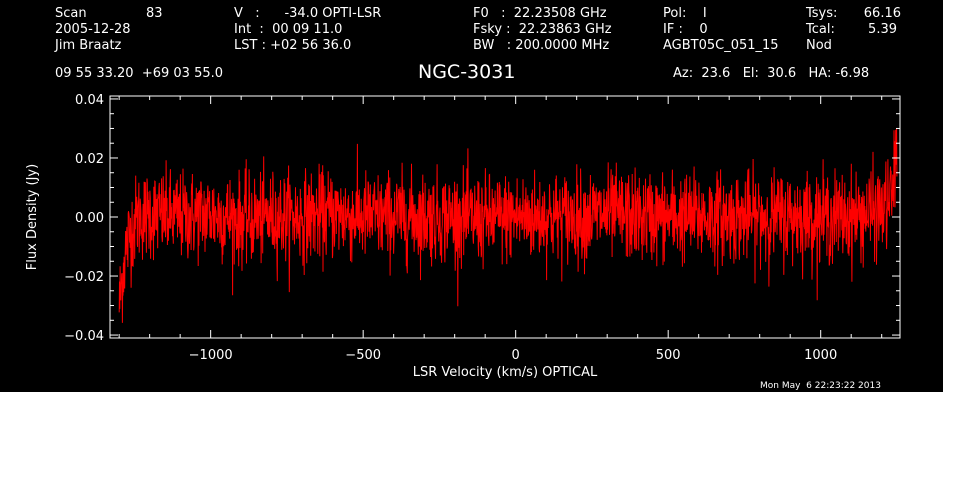 This screenshot has width=962, height=490. I want to click on velocity-info: V : -34.0 OPTI-LSR, so click(308, 13).